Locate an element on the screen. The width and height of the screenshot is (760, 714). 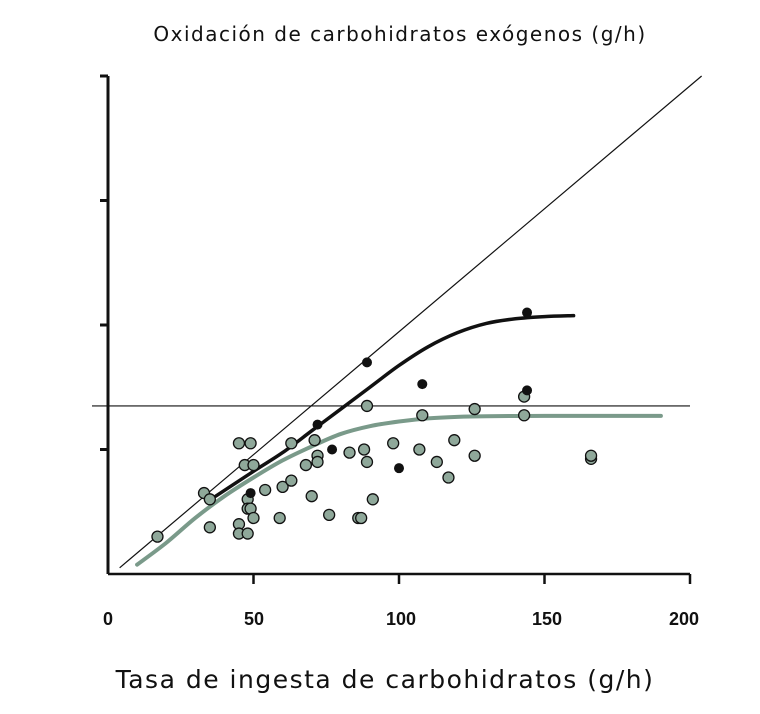
x-tick-label: 150 is located at coordinates (547, 619).